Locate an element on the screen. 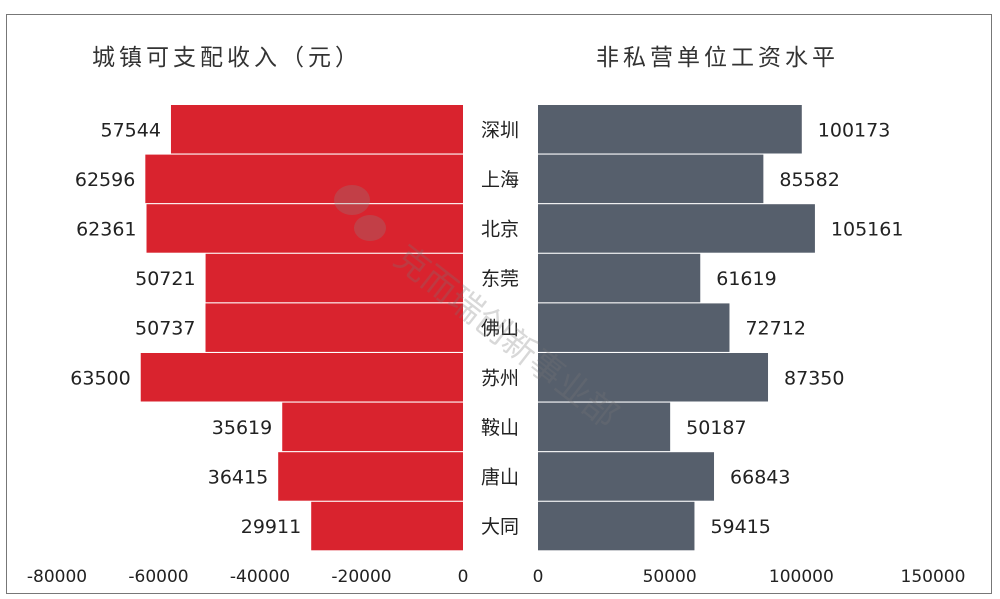  left-axis-tick: -60000 is located at coordinates (158, 577).